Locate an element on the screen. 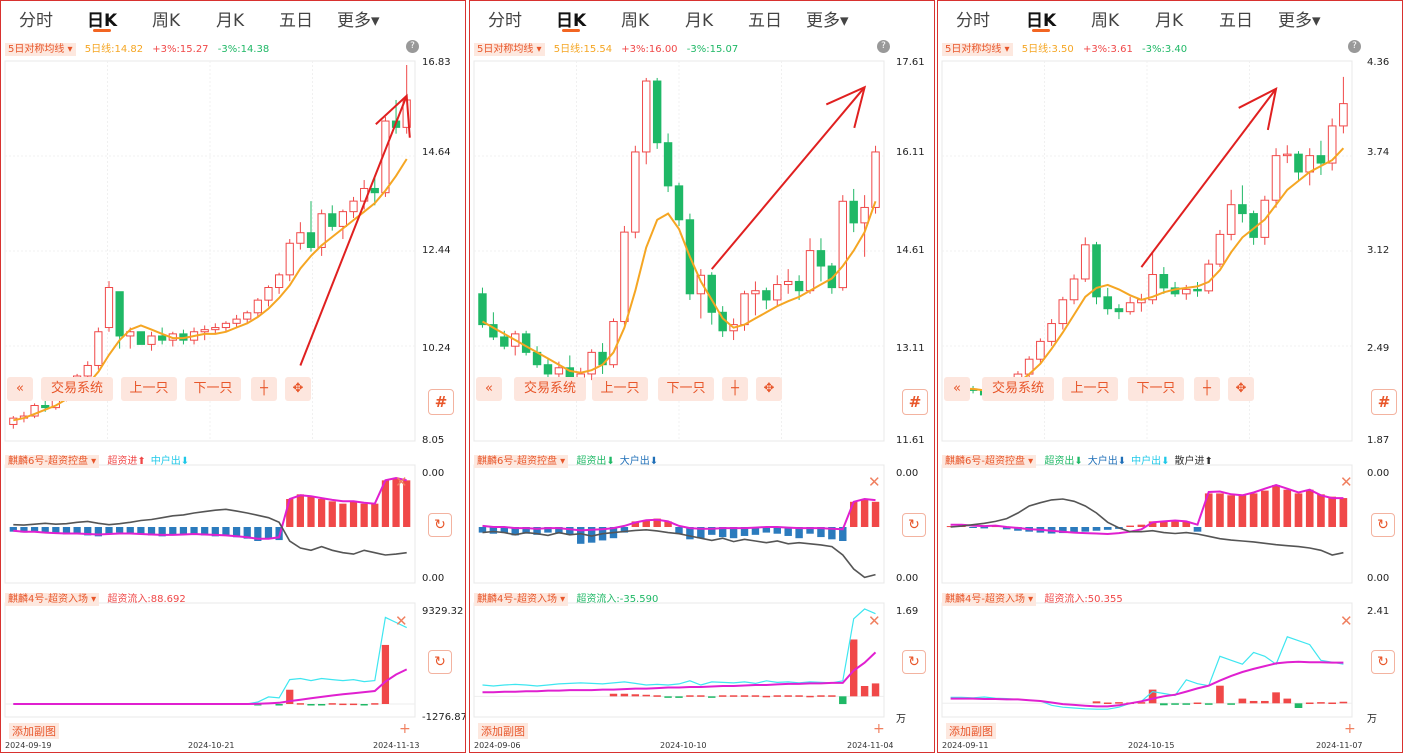 This screenshot has height=753, width=1403. ind1-axis-top: 0.00 is located at coordinates (907, 473).